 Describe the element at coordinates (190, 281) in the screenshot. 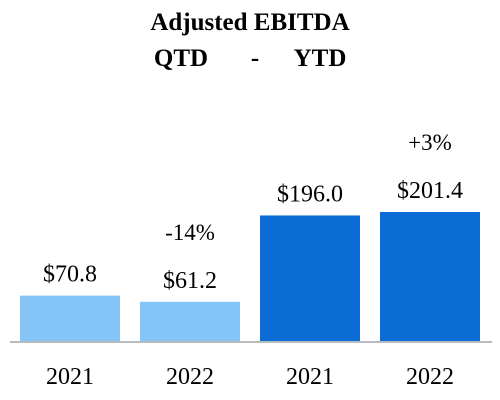

I see `value-label-2: $61.2` at that location.